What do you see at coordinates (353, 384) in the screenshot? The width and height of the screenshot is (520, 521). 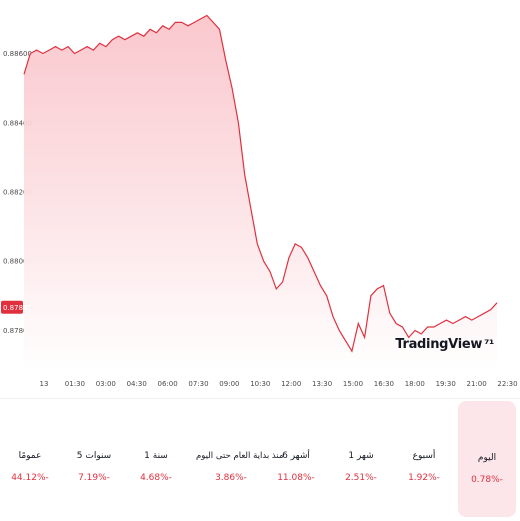 I see `x-tick-label: 15:00` at bounding box center [353, 384].